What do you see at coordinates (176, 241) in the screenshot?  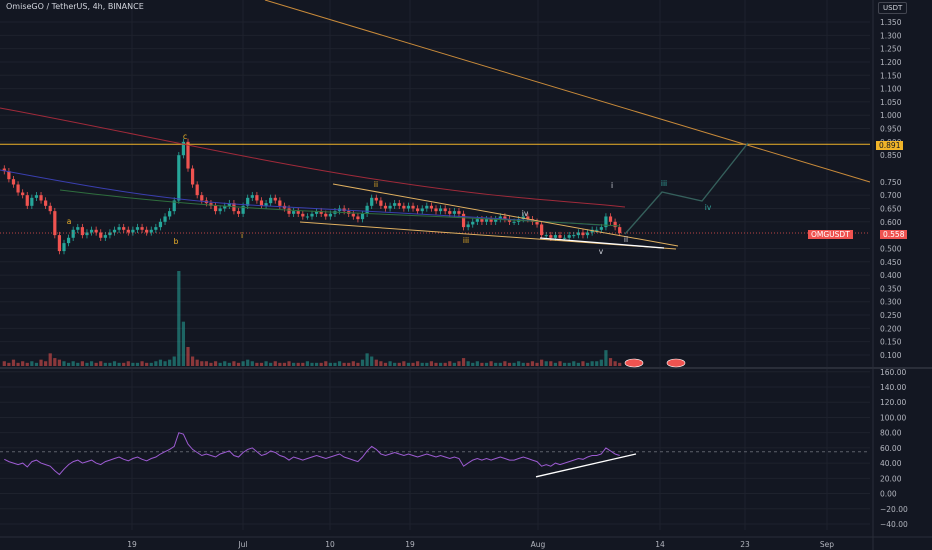 I see `wave-label: b` at bounding box center [176, 241].